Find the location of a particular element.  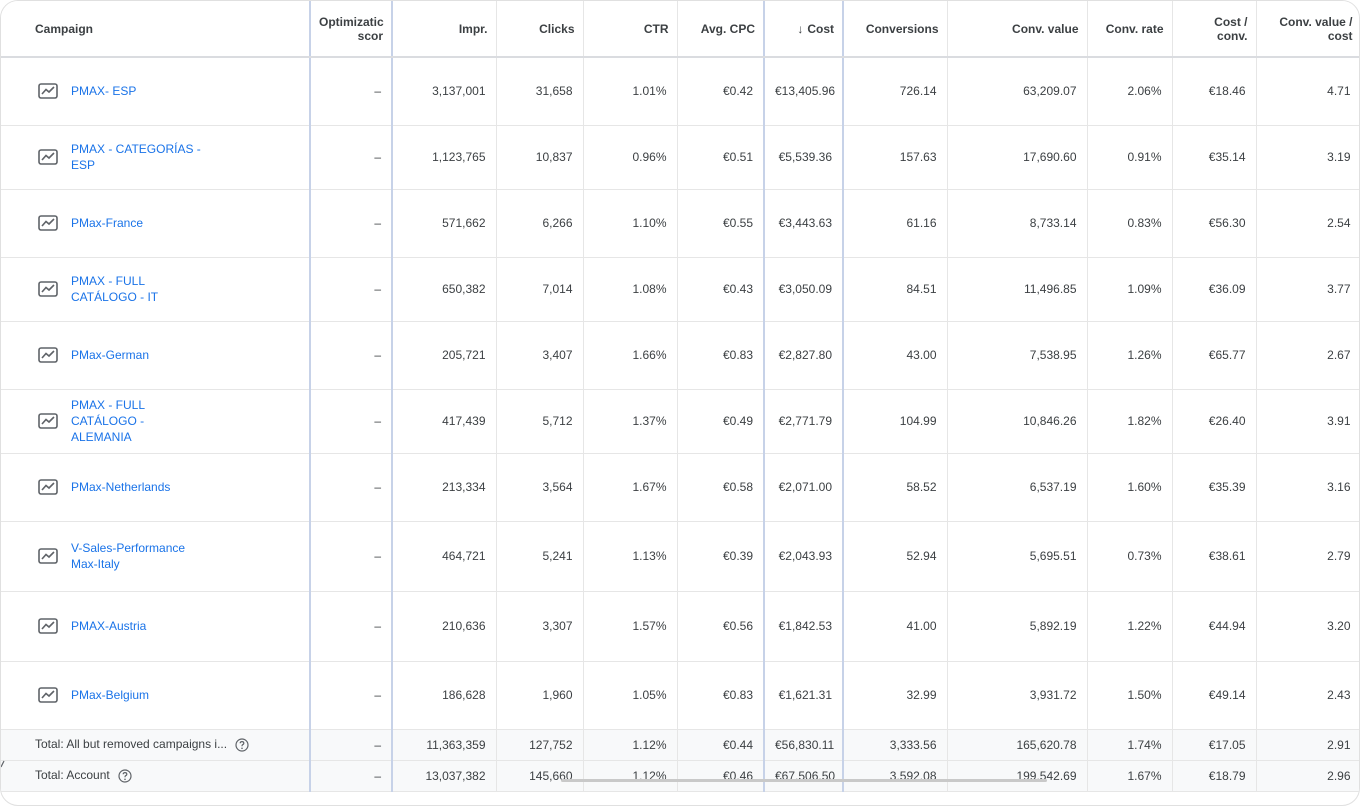

conv-value-cell: 11,496.85 is located at coordinates (1017, 289).